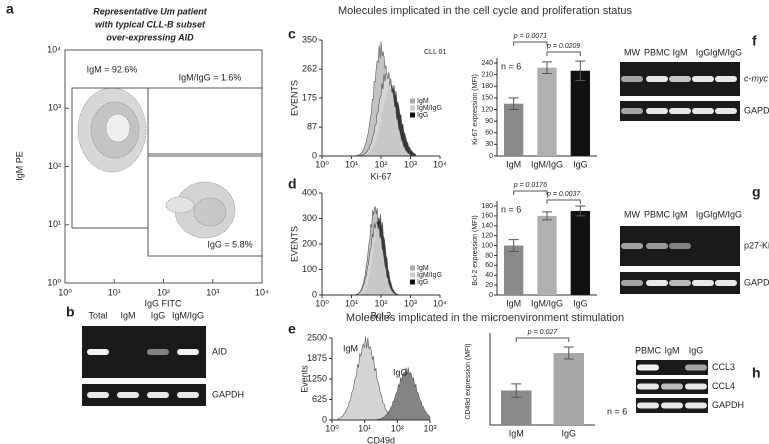 This screenshot has width=769, height=444. Describe the element at coordinates (294, 98) in the screenshot. I see `y-axis-label: EVENTS` at that location.